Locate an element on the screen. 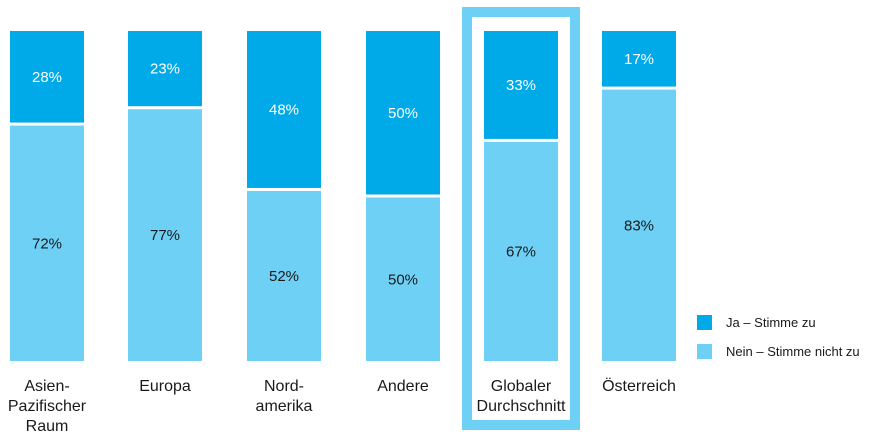 The image size is (894, 437). bar-nein-europa is located at coordinates (165, 235).